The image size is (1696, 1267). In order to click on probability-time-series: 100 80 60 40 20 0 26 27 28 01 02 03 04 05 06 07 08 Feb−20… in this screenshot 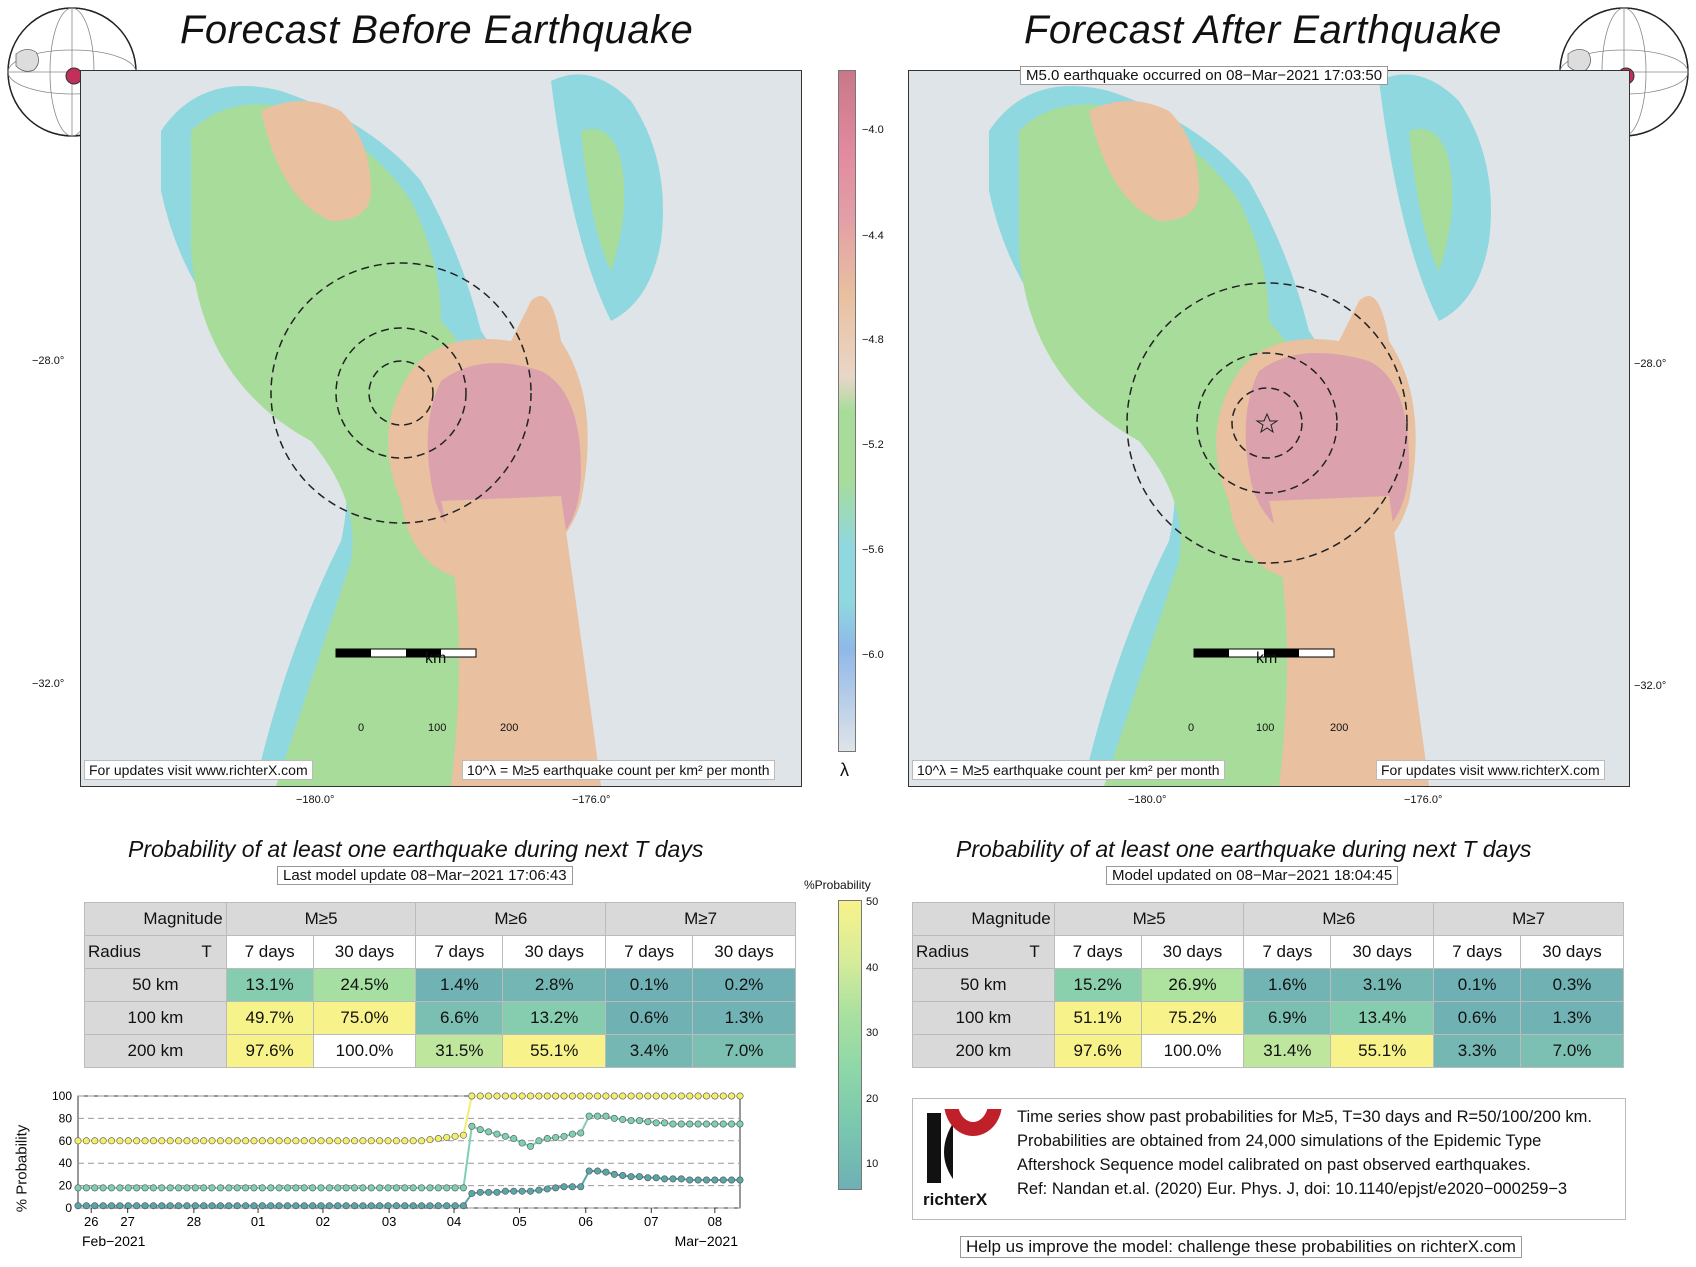, I will do `click(398, 1169)`.